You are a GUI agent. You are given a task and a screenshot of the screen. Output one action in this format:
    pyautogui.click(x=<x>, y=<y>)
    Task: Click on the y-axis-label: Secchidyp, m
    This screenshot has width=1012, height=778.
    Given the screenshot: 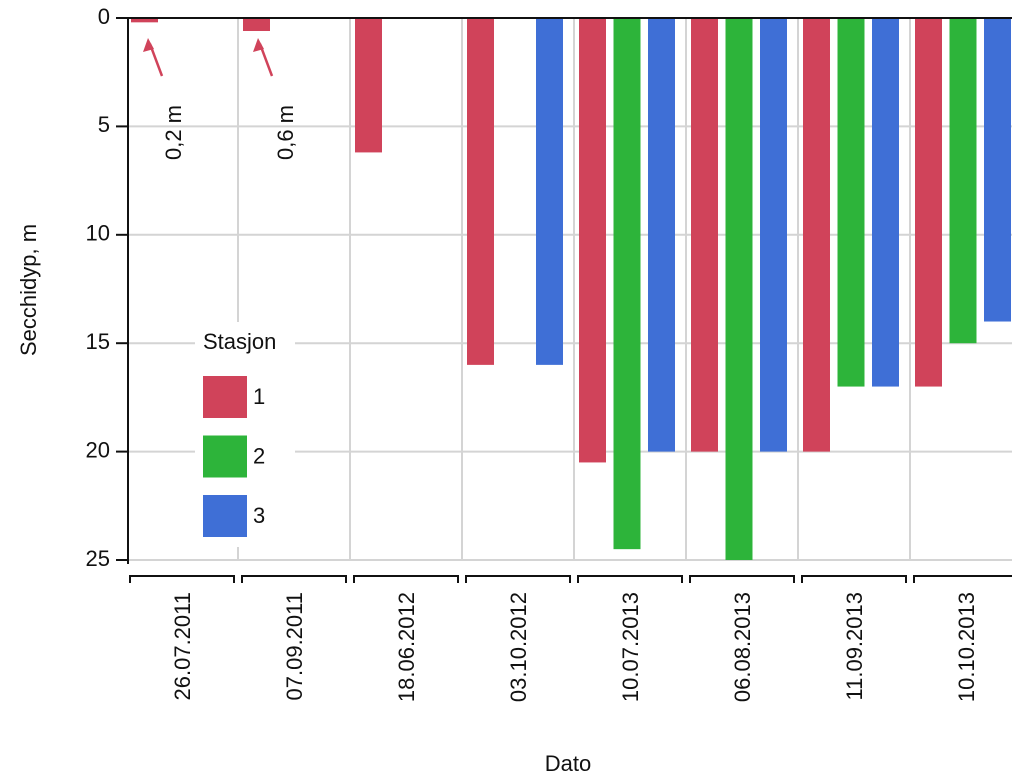 What is the action you would take?
    pyautogui.click(x=28, y=290)
    